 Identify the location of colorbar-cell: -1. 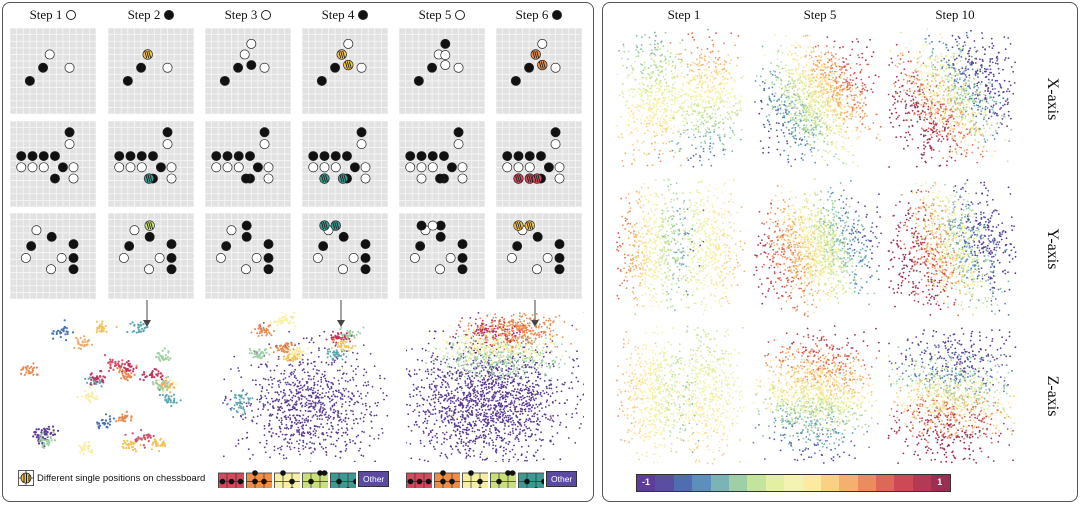
(646, 483).